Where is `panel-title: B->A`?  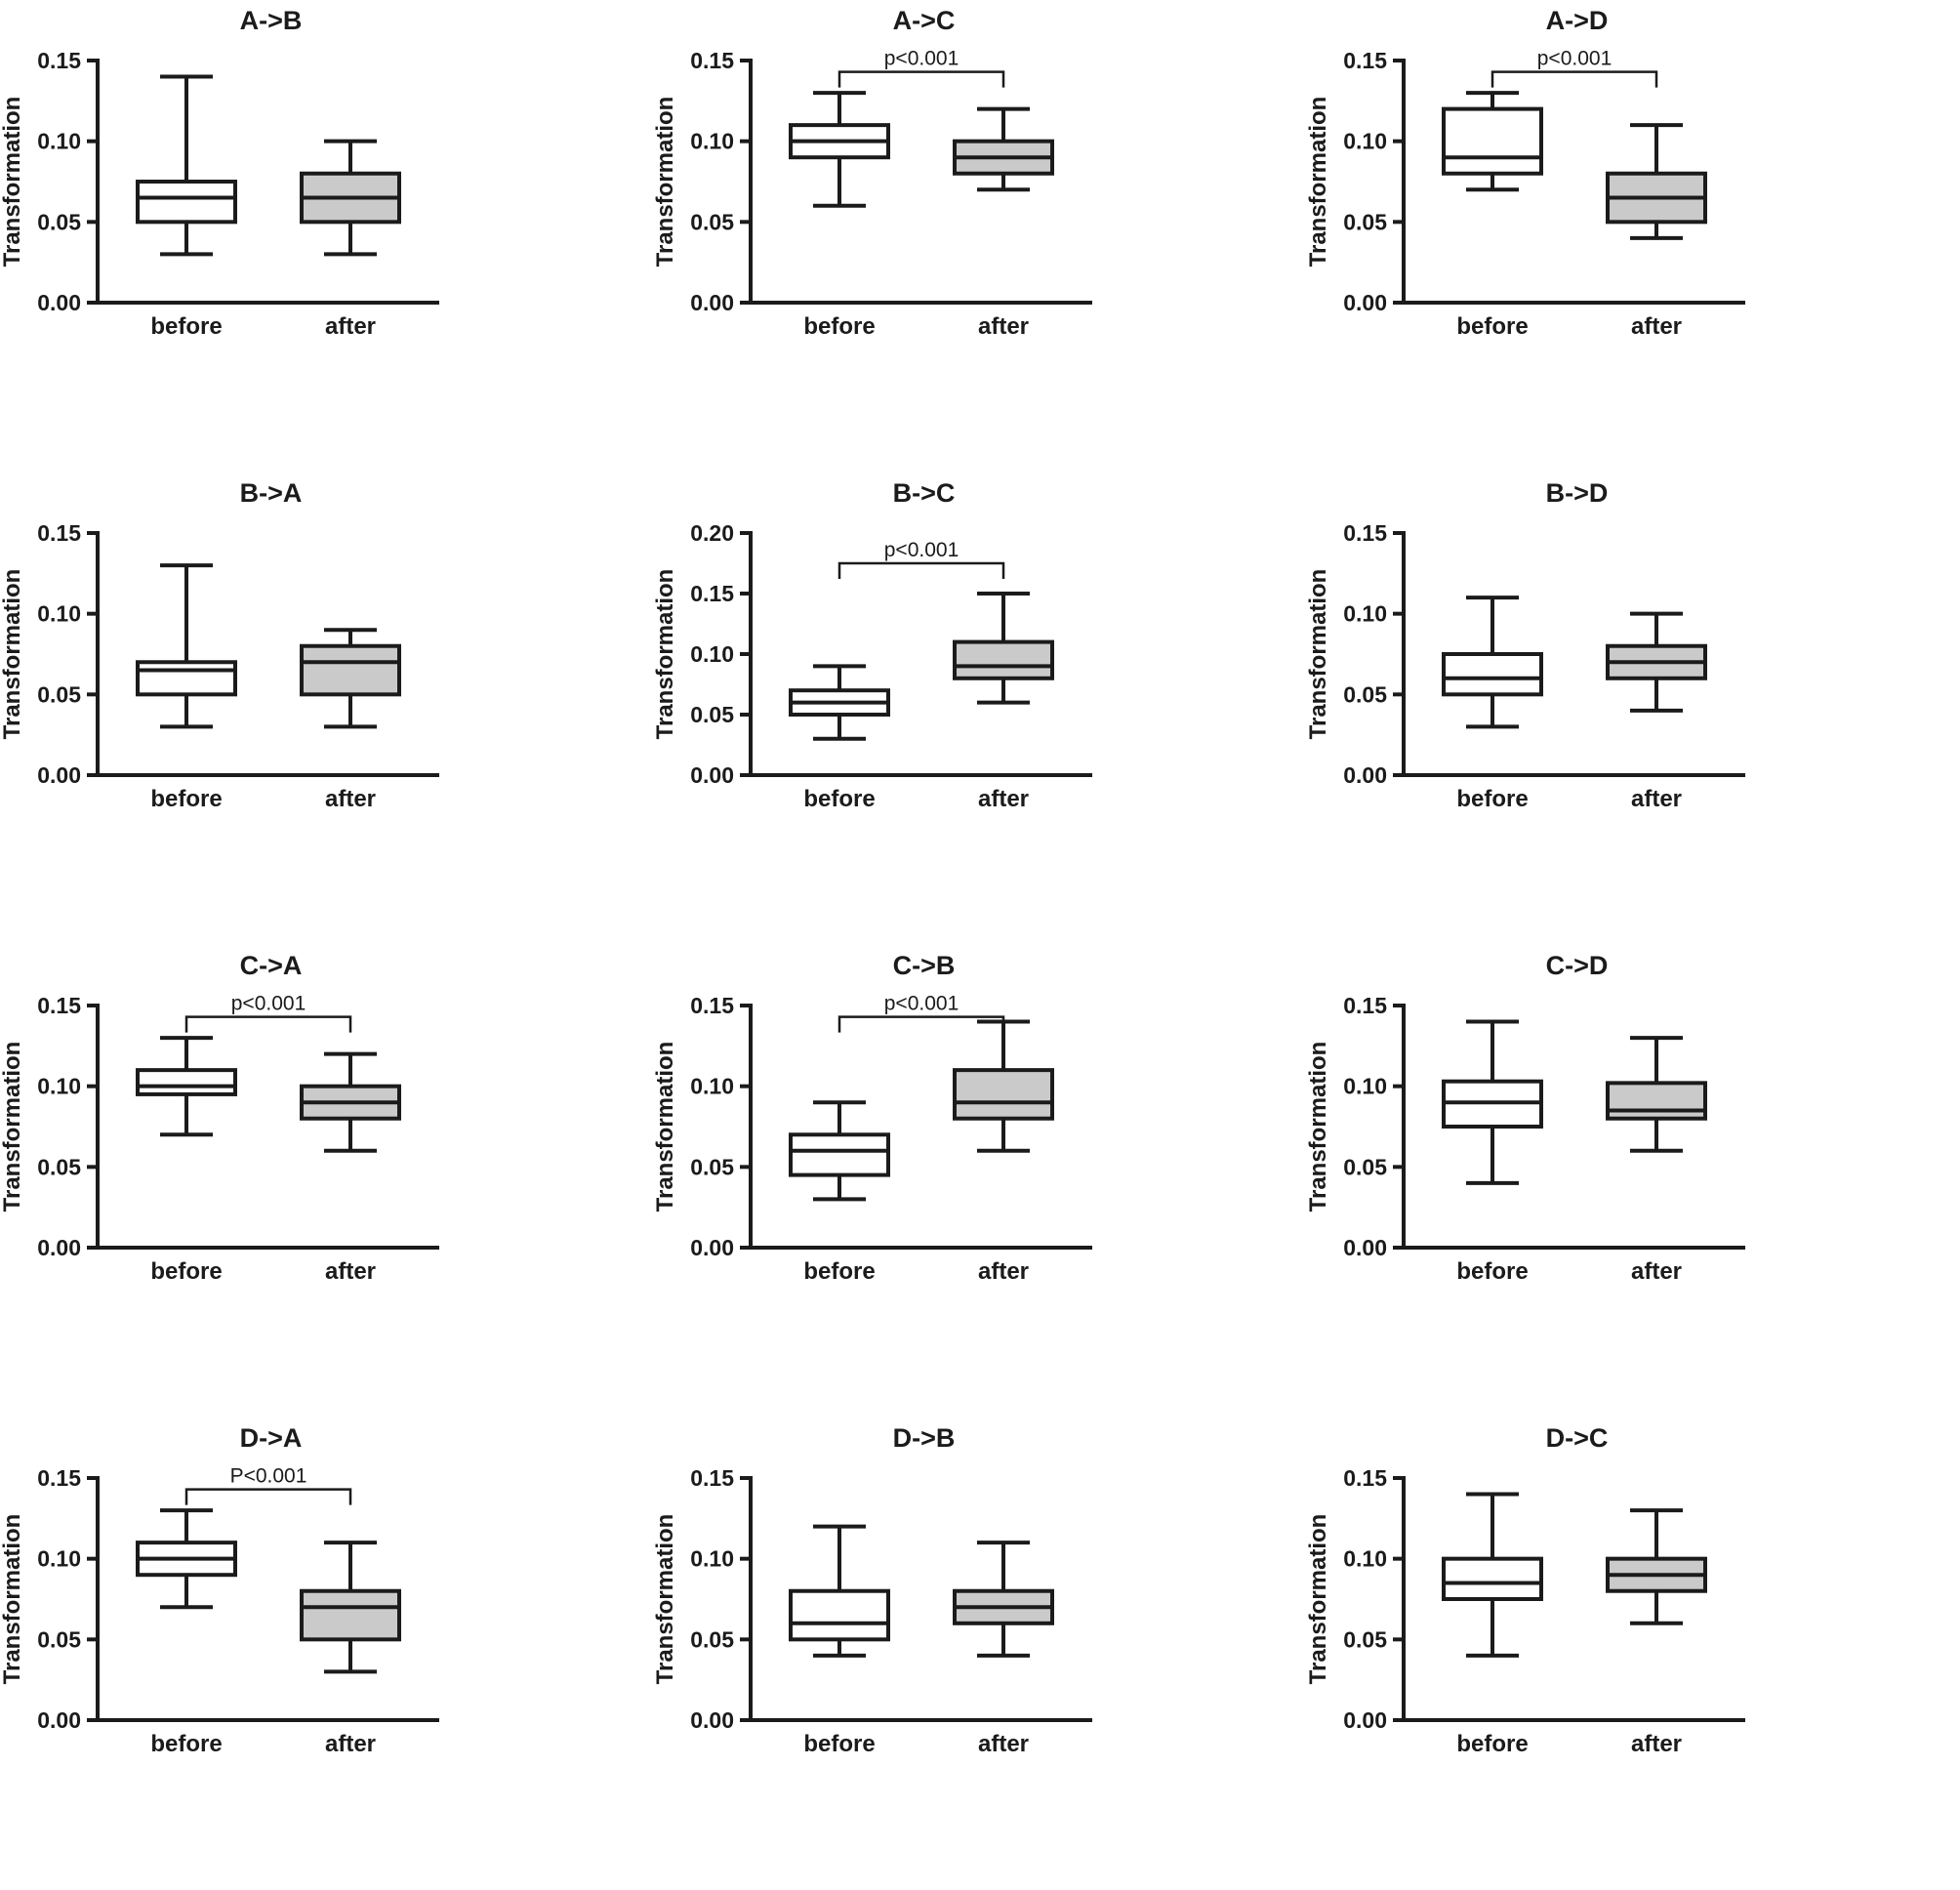
panel-title: B->A is located at coordinates (271, 493).